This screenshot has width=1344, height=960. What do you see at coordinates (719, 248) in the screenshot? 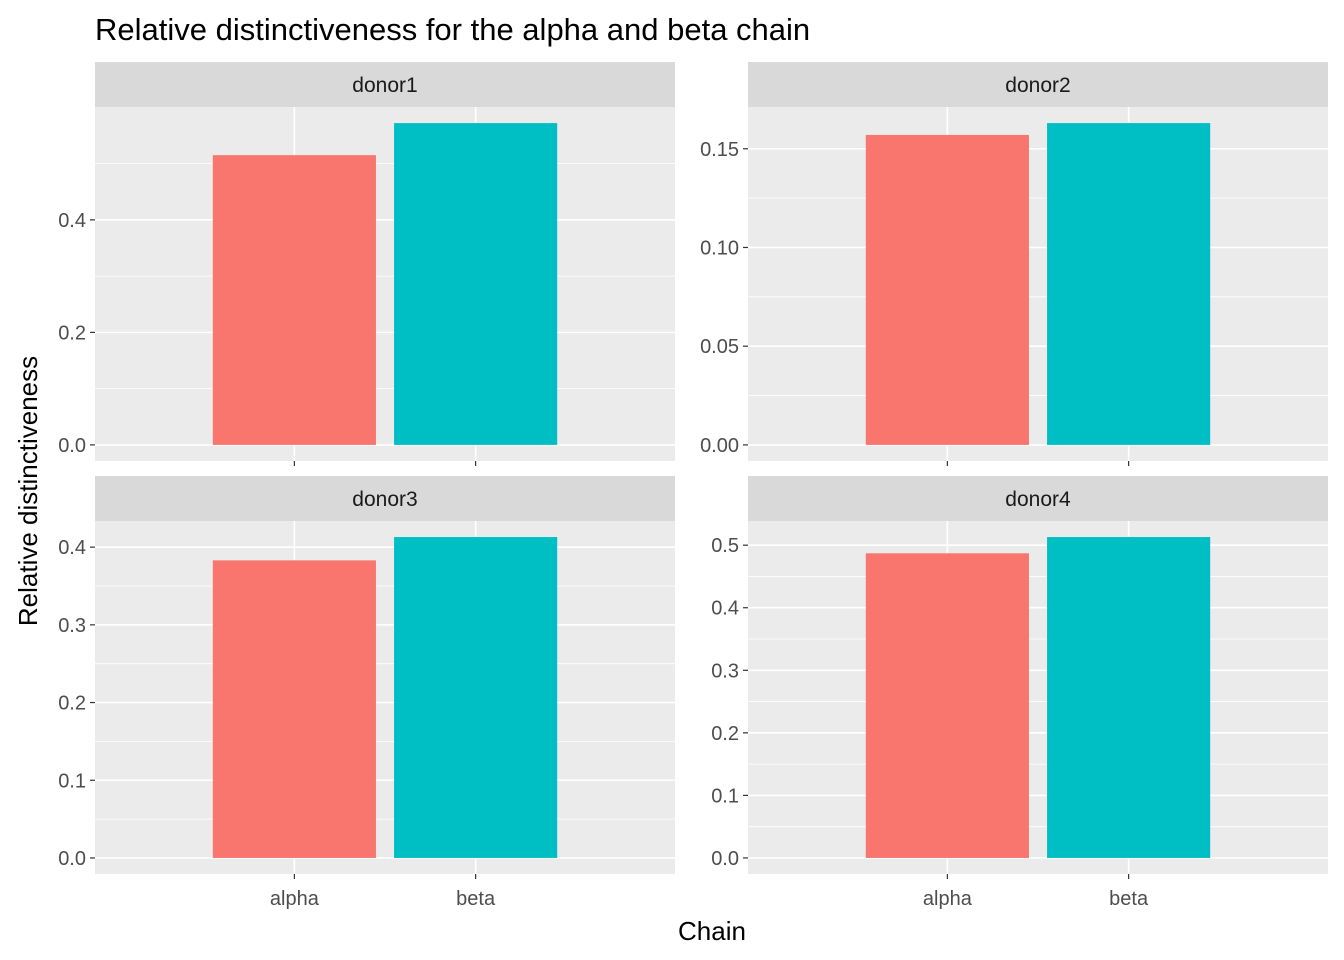
I see `y-tick-label: 0.10` at bounding box center [719, 248].